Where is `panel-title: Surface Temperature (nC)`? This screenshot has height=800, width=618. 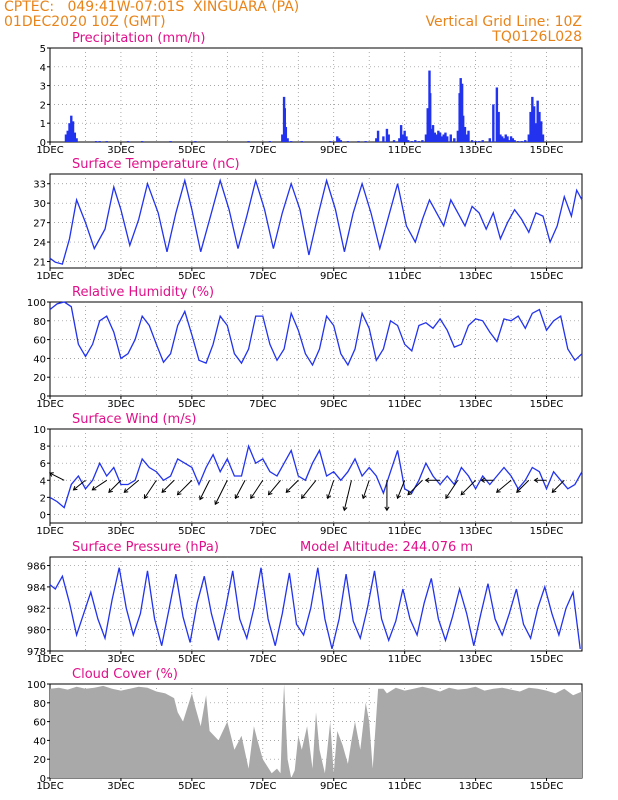 panel-title: Surface Temperature (nC) is located at coordinates (156, 164).